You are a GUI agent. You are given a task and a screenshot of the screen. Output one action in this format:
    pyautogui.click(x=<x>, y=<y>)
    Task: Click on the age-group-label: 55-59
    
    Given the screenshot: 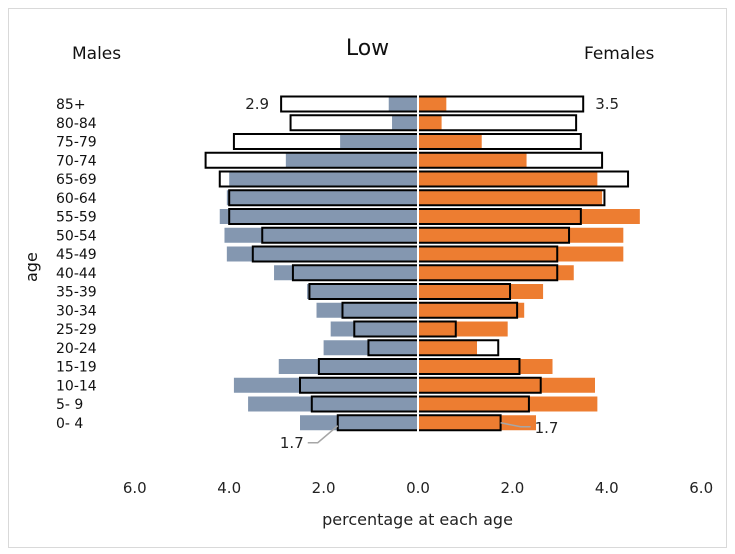 What is the action you would take?
    pyautogui.click(x=76, y=218)
    